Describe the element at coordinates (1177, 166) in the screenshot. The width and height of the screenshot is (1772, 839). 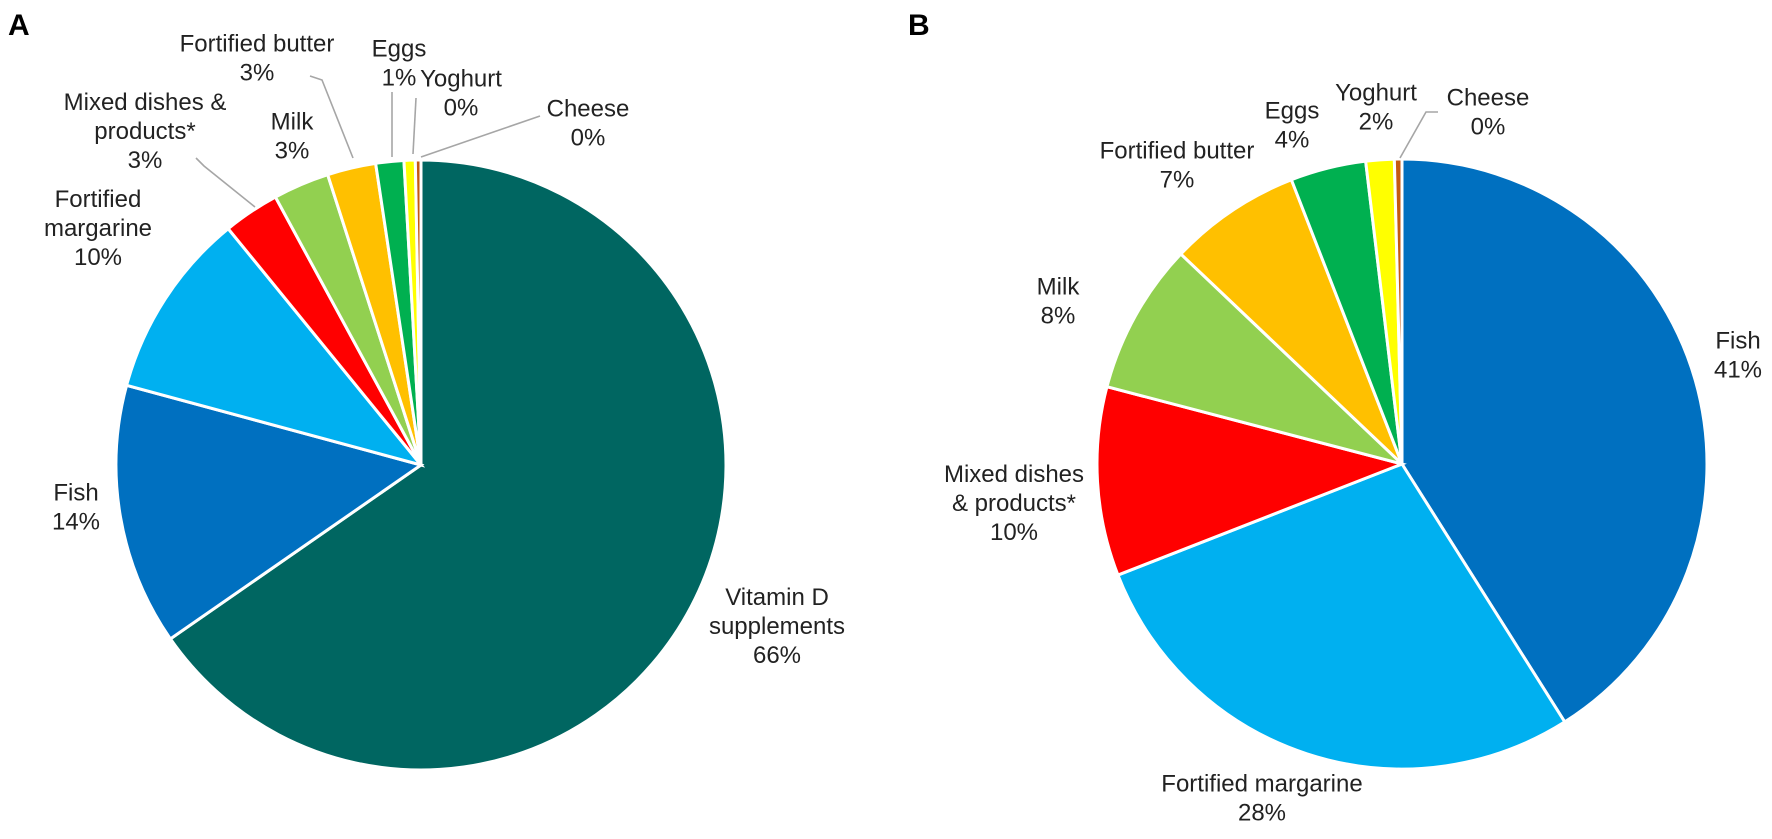
I see `pie-b-label-fortified-butter: Fortified butter 7%` at that location.